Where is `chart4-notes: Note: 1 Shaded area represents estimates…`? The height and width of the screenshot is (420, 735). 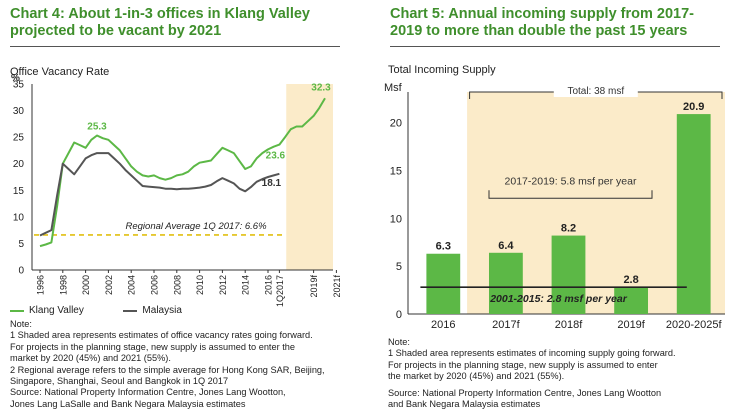
chart4-notes: Note: 1 Shaded area represents estimates… is located at coordinates (167, 364).